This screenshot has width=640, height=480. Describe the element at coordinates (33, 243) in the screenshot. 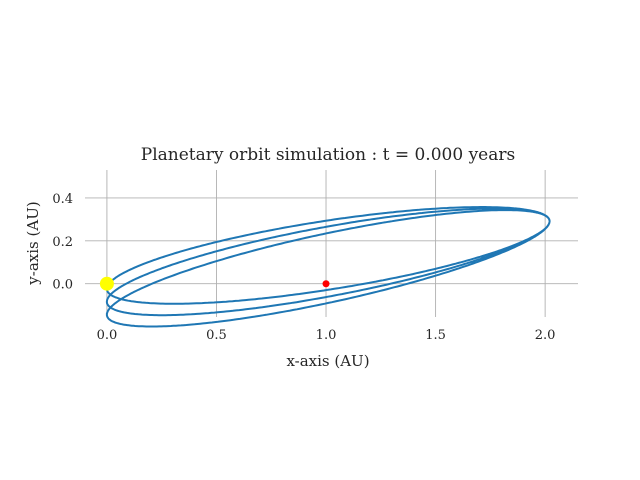

I see `y-axis-label: y-axis (AU)` at that location.